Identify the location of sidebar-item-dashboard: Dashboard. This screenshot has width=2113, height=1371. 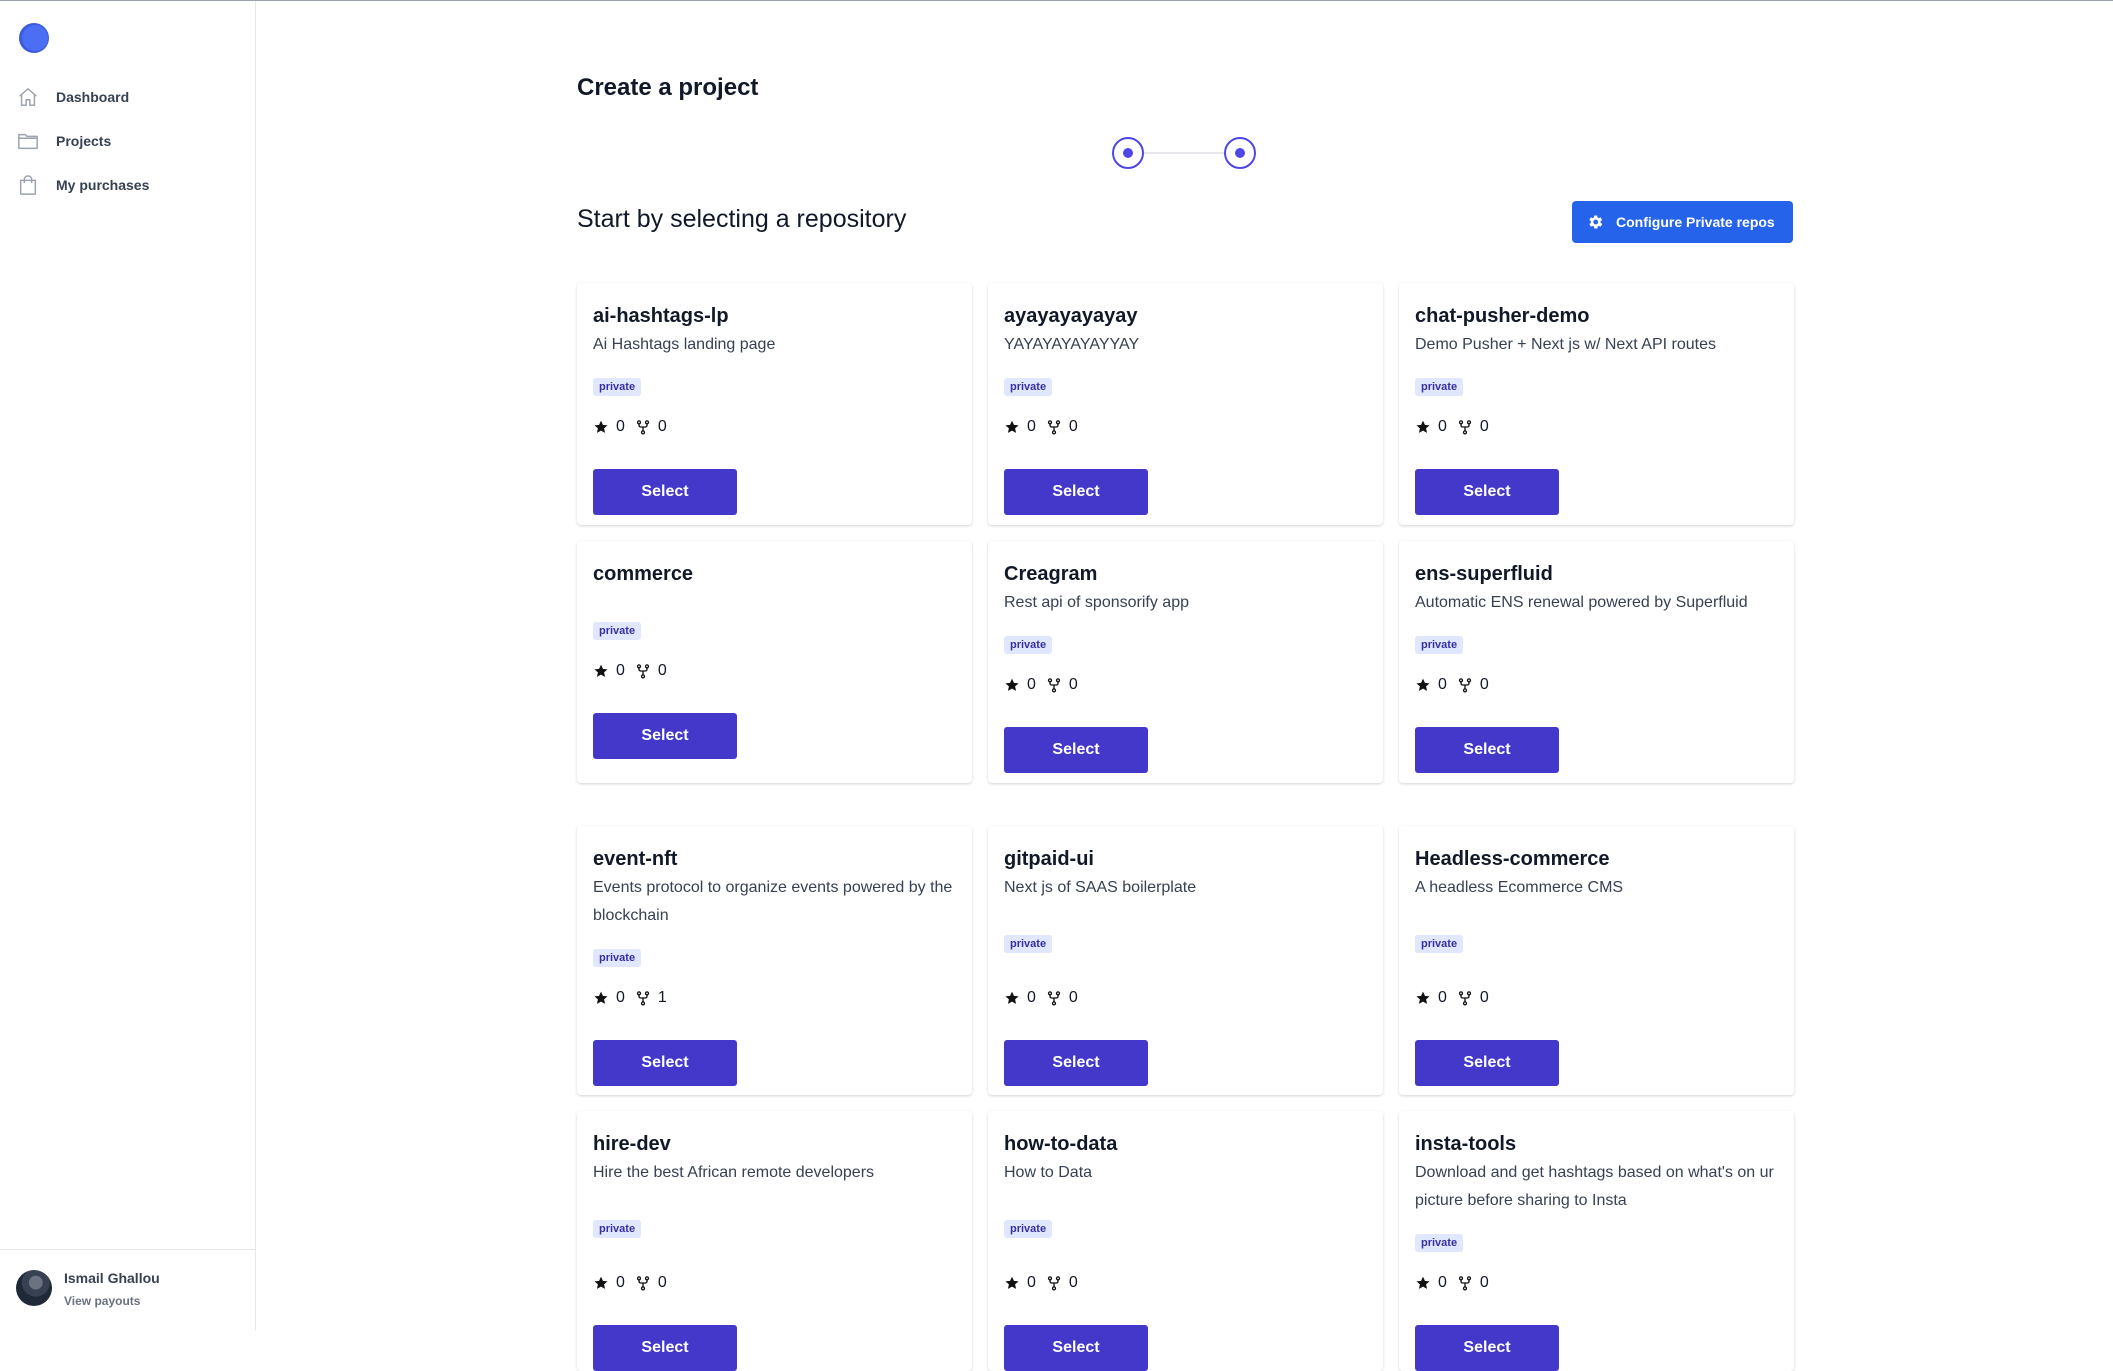
(128, 97).